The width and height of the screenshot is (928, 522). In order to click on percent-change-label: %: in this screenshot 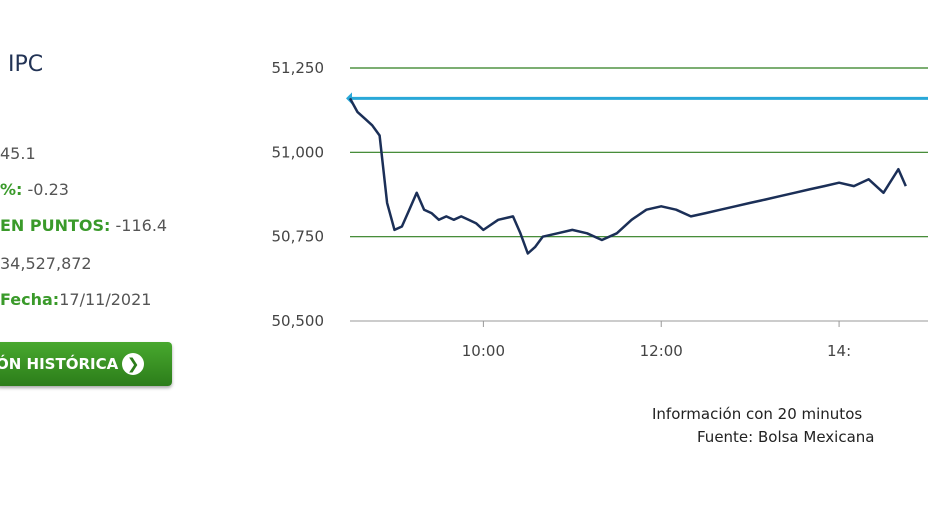, I will do `click(11, 189)`.